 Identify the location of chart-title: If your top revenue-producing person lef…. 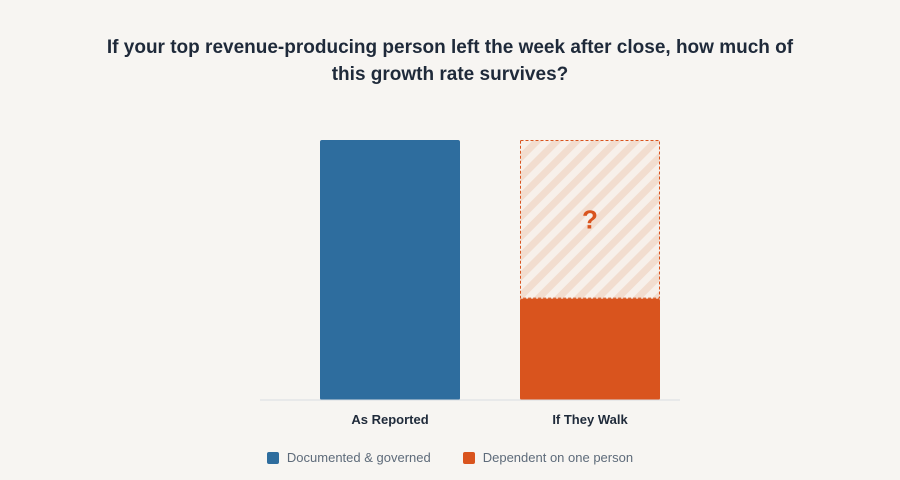
(450, 61).